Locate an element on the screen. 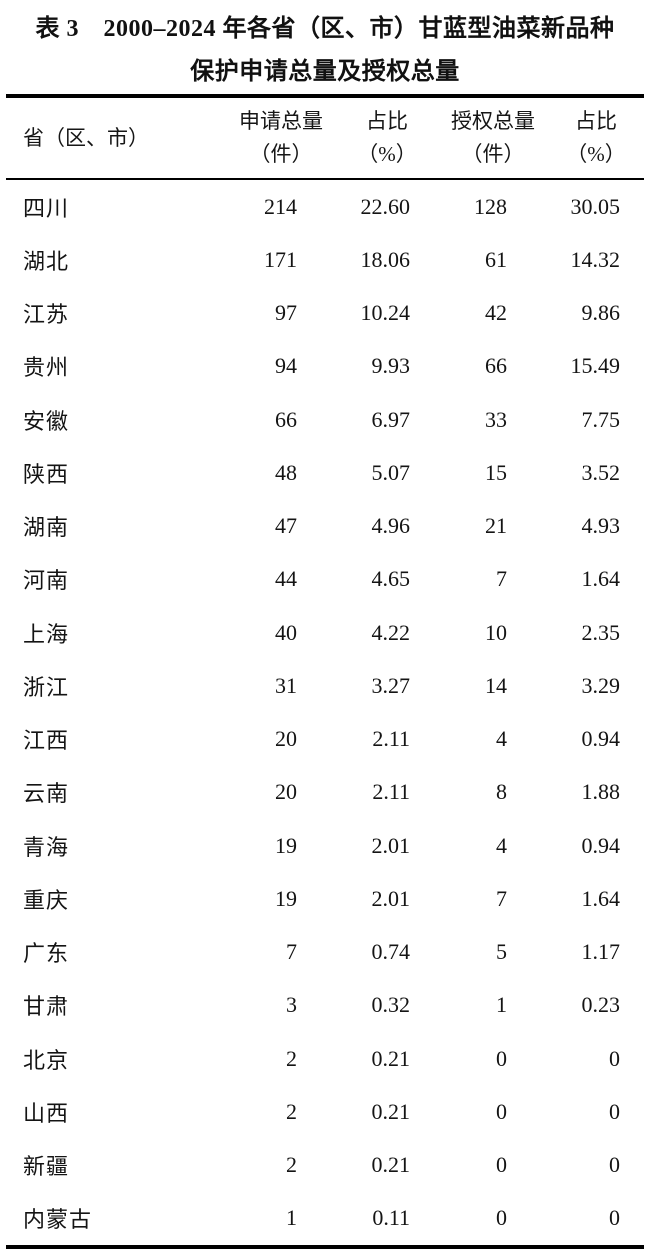 This screenshot has width=650, height=1257. value-cell: 1.88 is located at coordinates (601, 792).